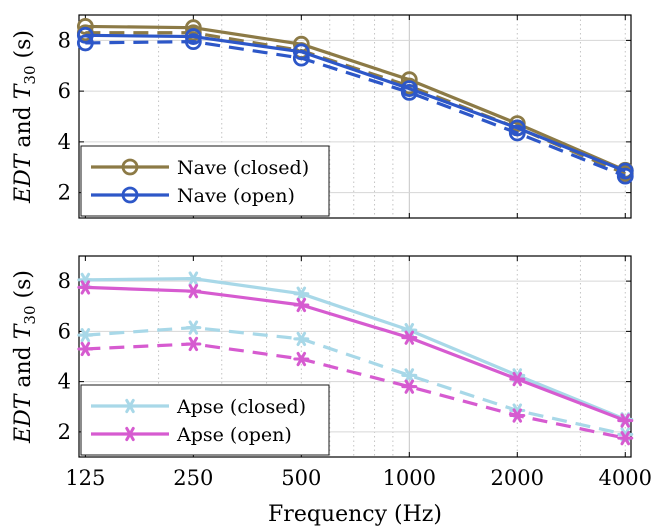  Describe the element at coordinates (193, 478) in the screenshot. I see `x-tick-label: 250` at that location.